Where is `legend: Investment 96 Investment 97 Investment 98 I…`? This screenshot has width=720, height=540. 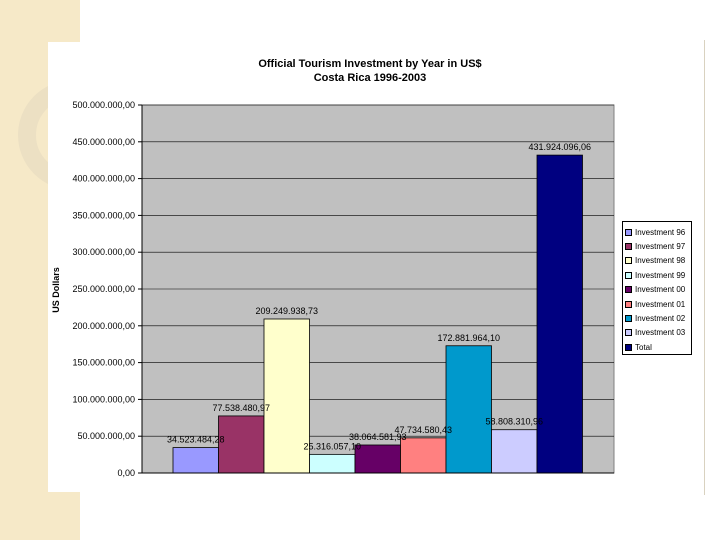 legend: Investment 96 Investment 97 Investment 98 I… is located at coordinates (657, 288).